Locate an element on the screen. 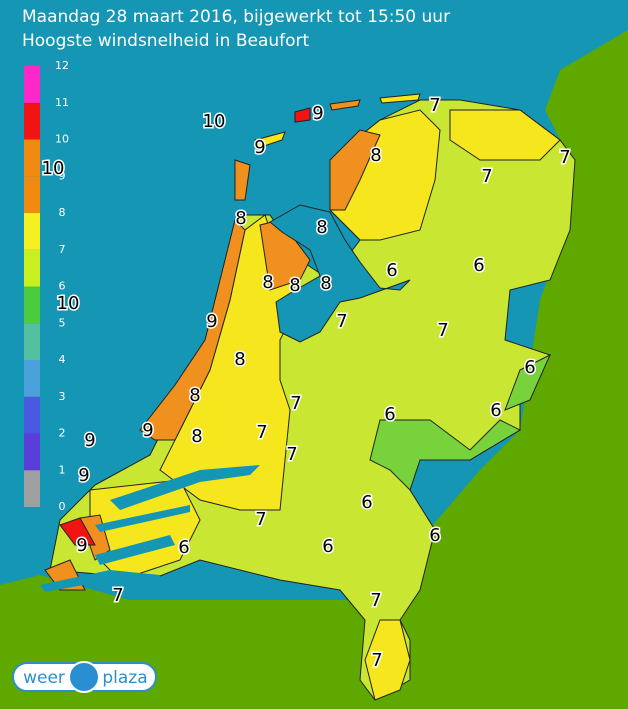  logo-right: plaza is located at coordinates (124, 678).